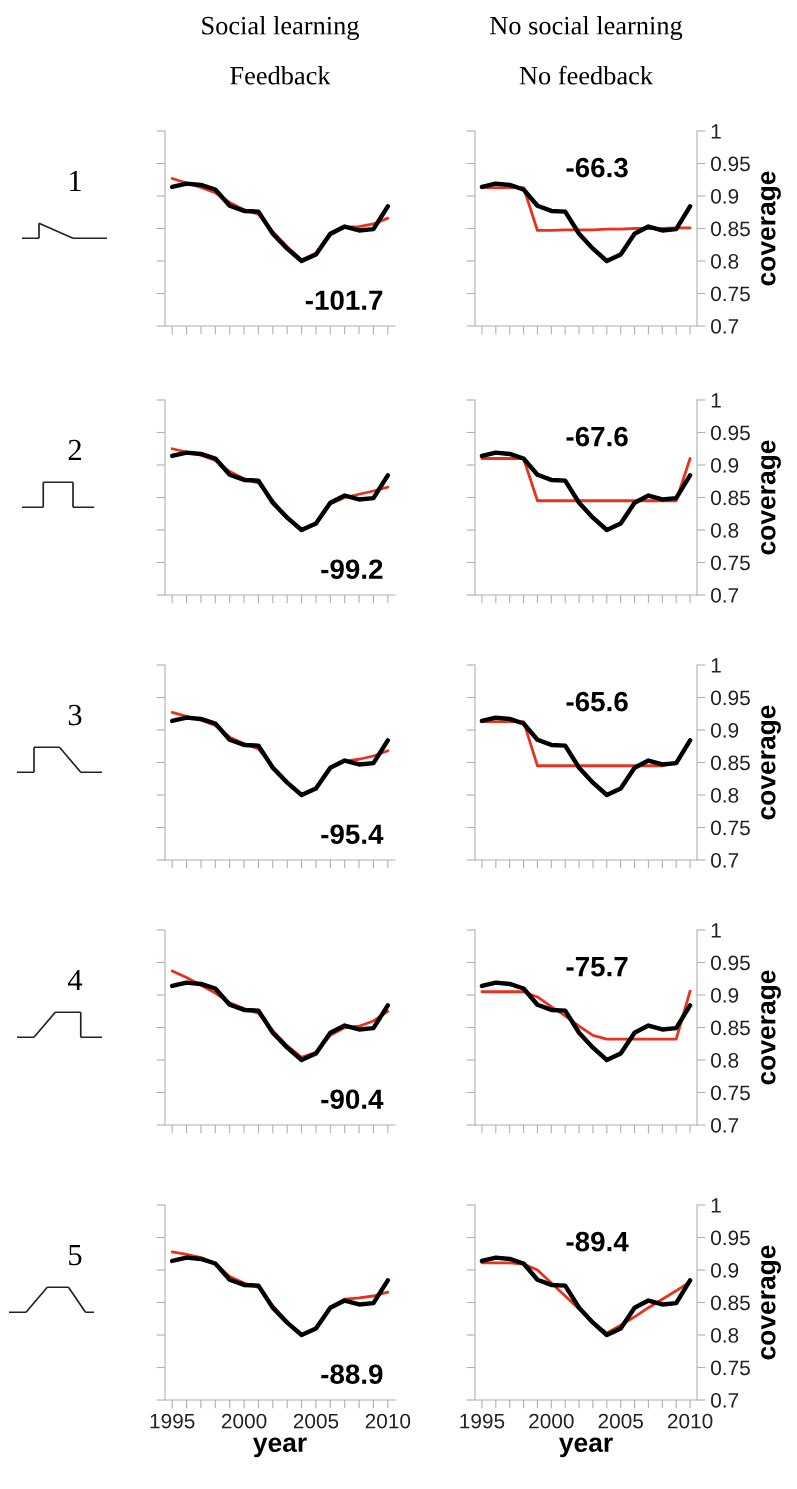 This screenshot has width=797, height=1489. What do you see at coordinates (597, 701) in the screenshot?
I see `annotation: -65.6` at bounding box center [597, 701].